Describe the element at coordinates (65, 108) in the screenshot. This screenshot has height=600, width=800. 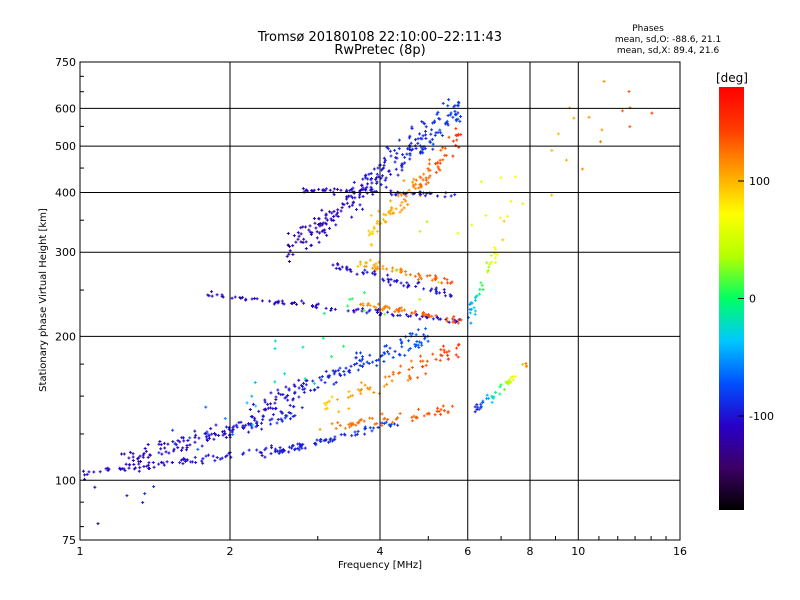
I see `y-tick-label: 600` at that location.